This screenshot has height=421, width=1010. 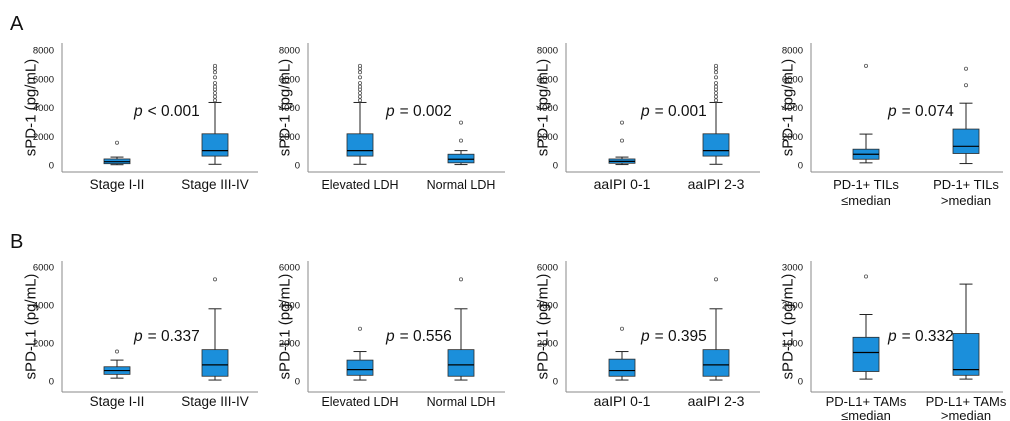 I want to click on y-tick-label: 8000, so click(x=289, y=51).